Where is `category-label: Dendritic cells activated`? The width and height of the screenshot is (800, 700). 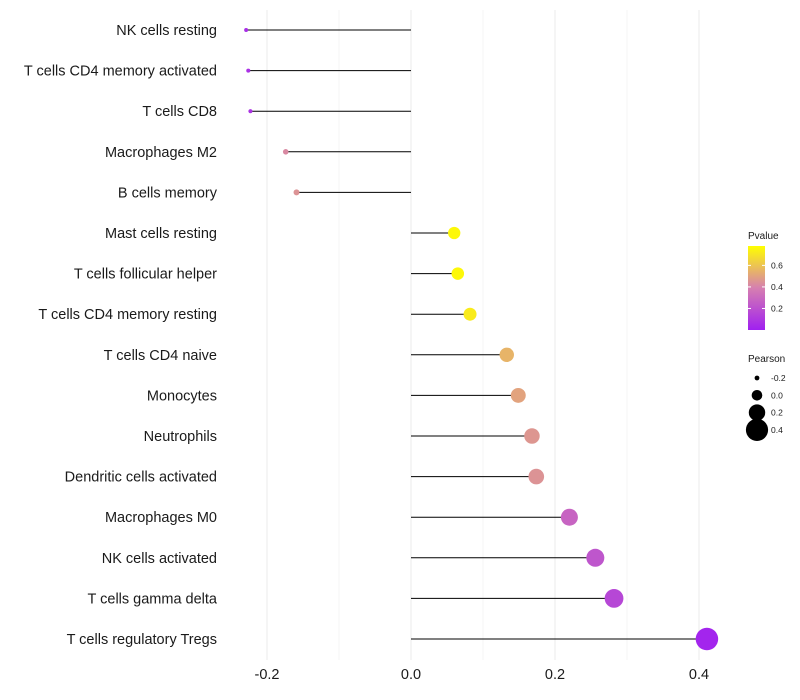
category-label: Dendritic cells activated is located at coordinates (141, 478).